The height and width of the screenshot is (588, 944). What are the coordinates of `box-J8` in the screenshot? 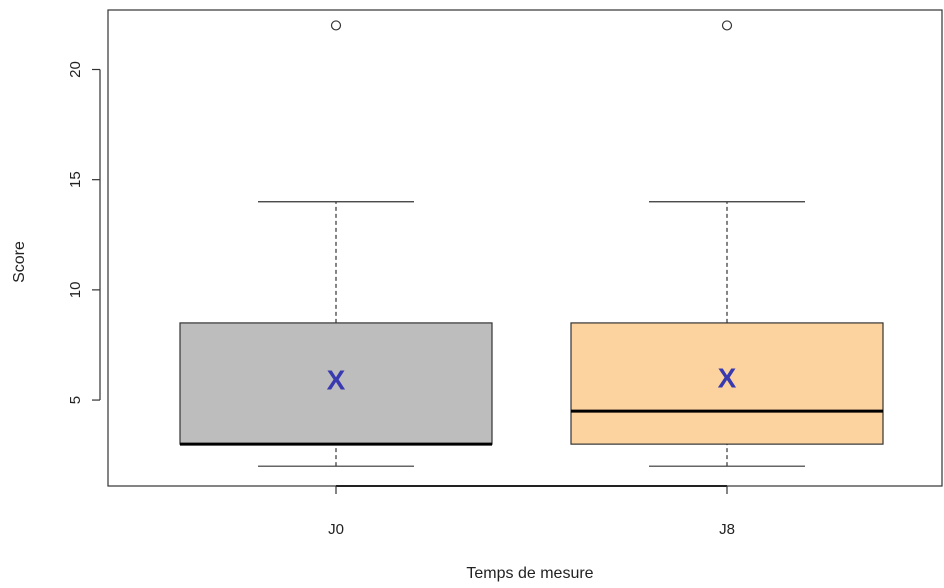 It's located at (727, 383).